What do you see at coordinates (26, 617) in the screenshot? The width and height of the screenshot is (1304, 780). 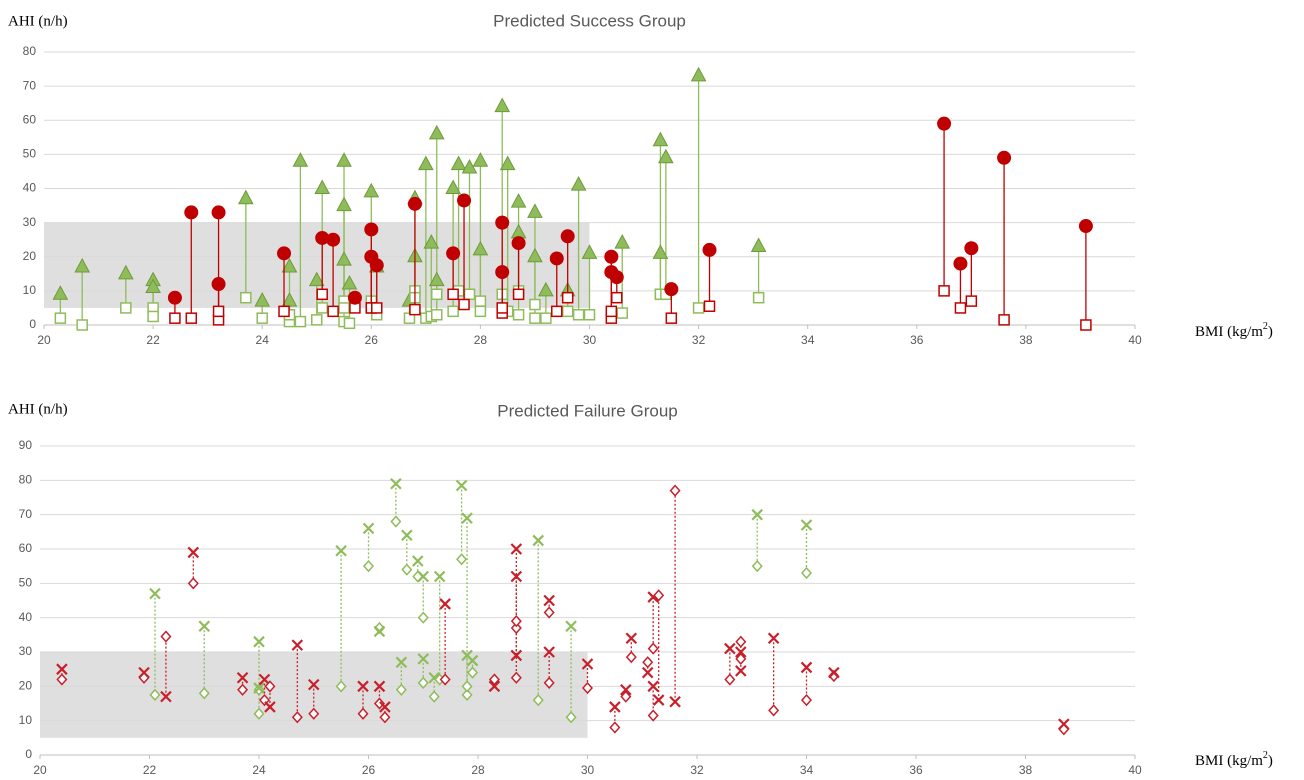 I see `y-tick-label: 40` at bounding box center [26, 617].